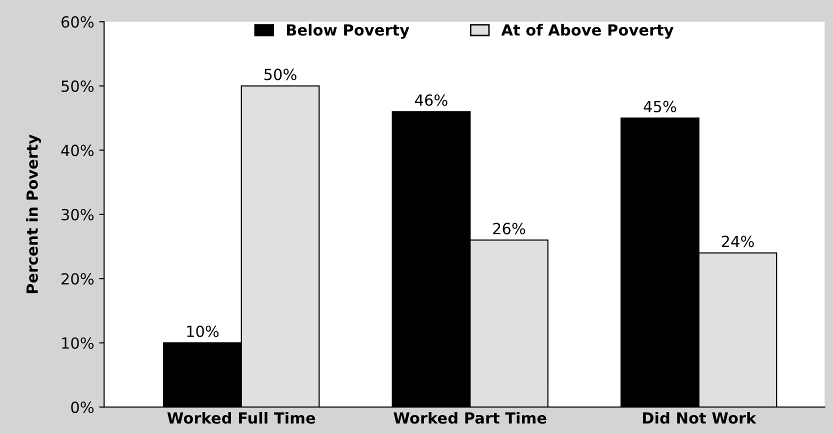 The image size is (833, 434). What do you see at coordinates (203, 332) in the screenshot?
I see `data-label: 10%` at bounding box center [203, 332].